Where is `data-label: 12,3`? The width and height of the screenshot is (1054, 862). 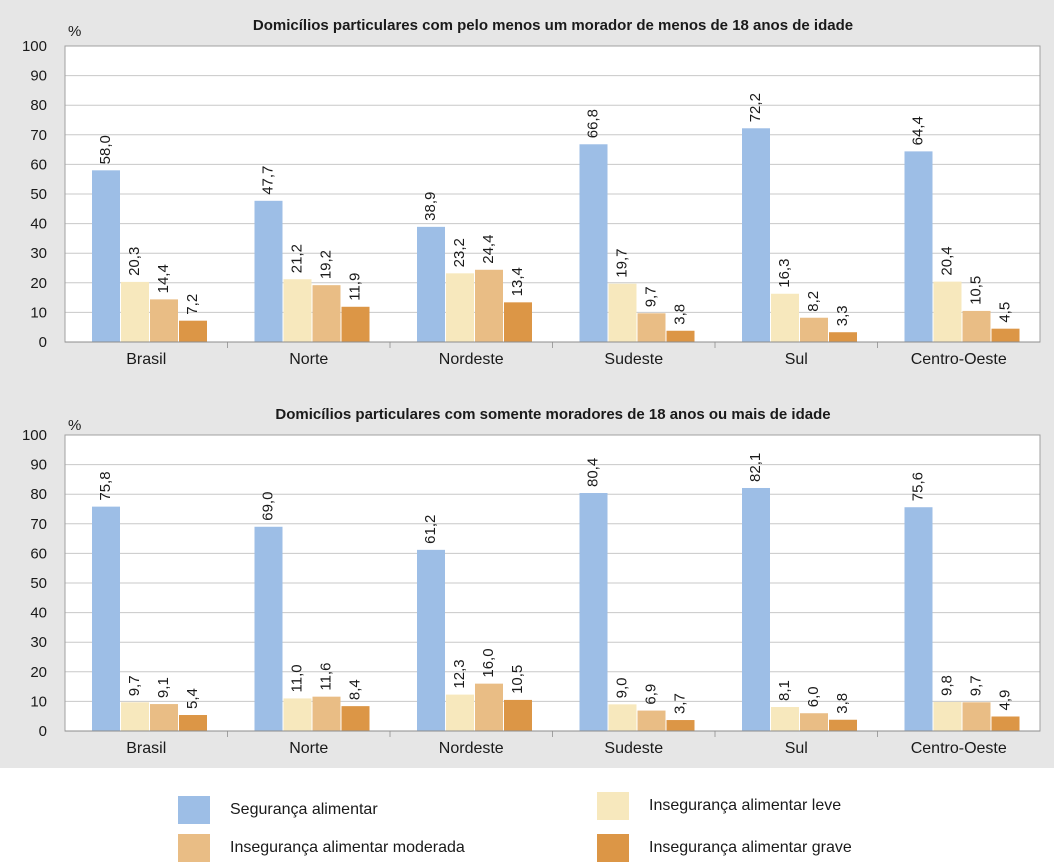 data-label: 12,3 is located at coordinates (459, 673).